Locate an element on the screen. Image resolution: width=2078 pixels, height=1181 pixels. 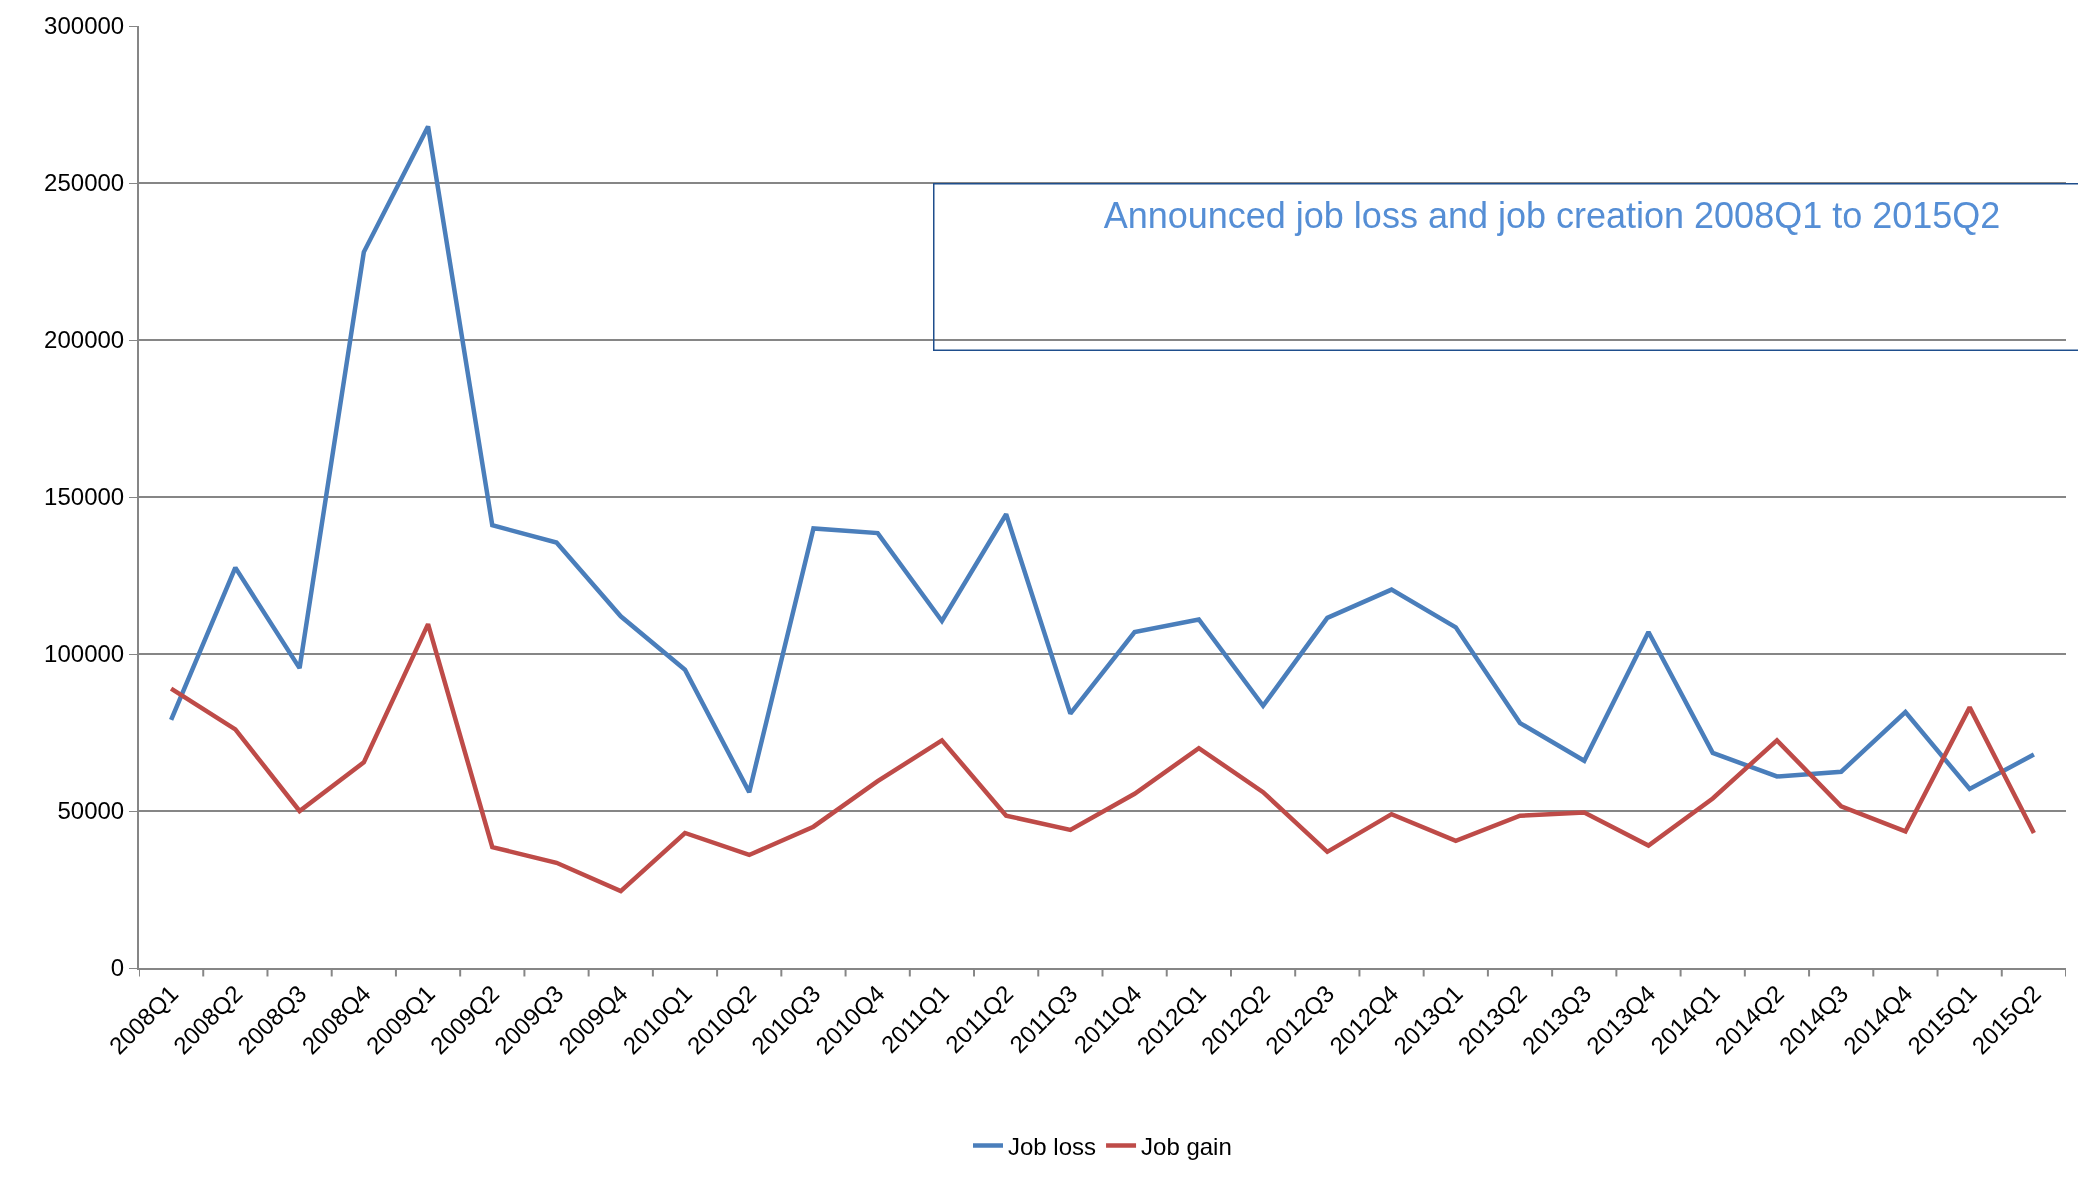
y-tick-label: 200000 is located at coordinates (84, 340).